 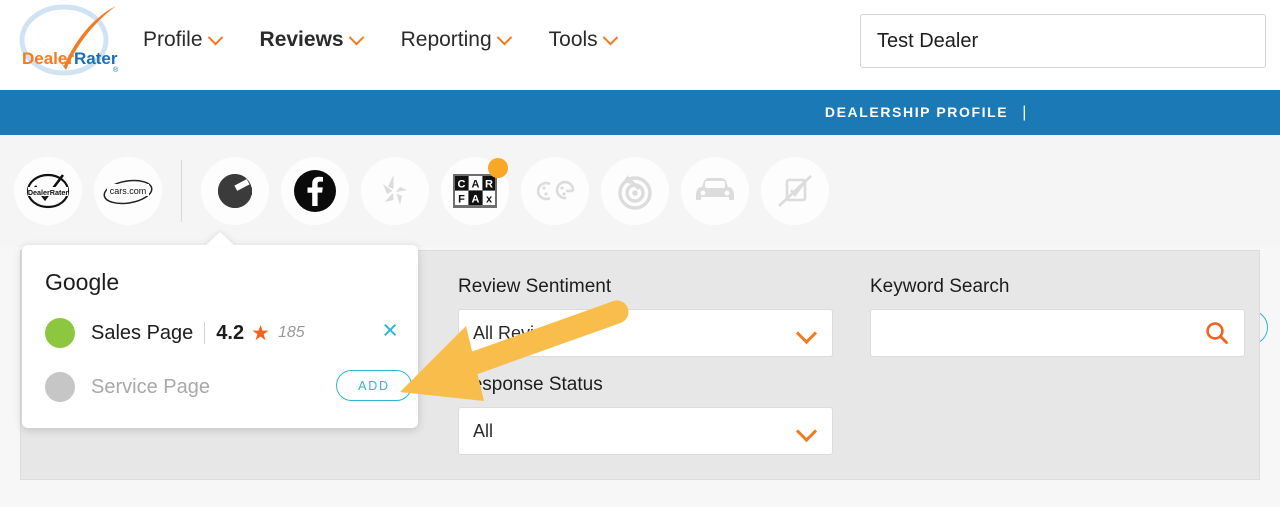 What do you see at coordinates (48, 58) in the screenshot?
I see `svg-text: Dealer` at bounding box center [48, 58].